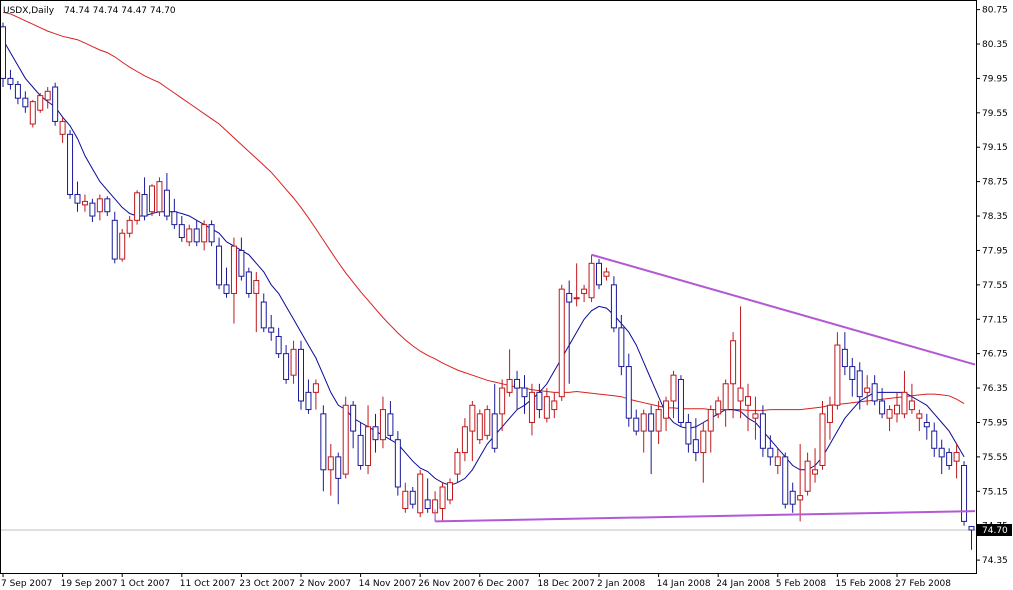  I want to click on upper-trendline, so click(783, 309).